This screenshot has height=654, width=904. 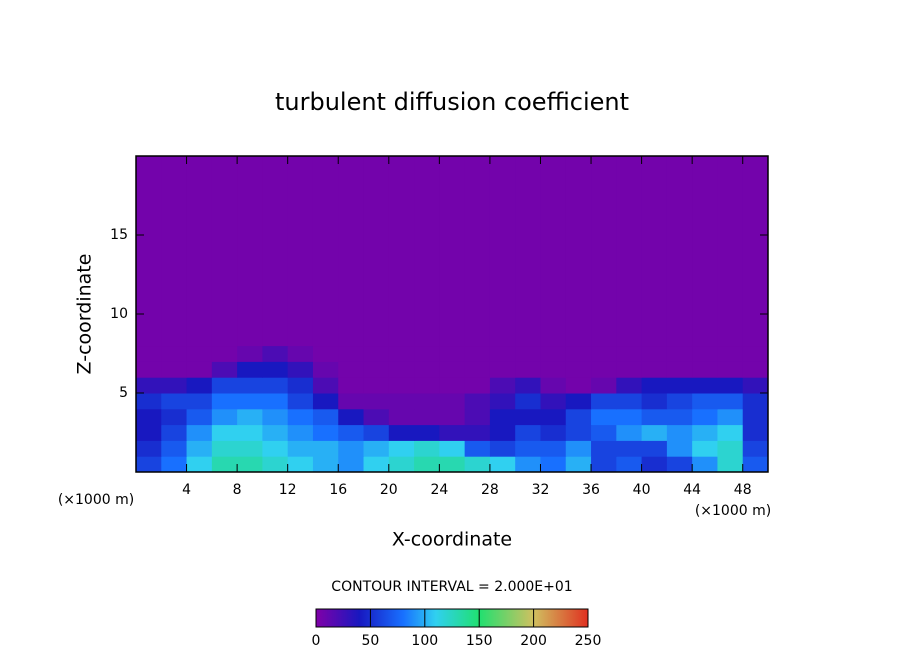 What do you see at coordinates (316, 641) in the screenshot?
I see `colorbar-tick-label: 0` at bounding box center [316, 641].